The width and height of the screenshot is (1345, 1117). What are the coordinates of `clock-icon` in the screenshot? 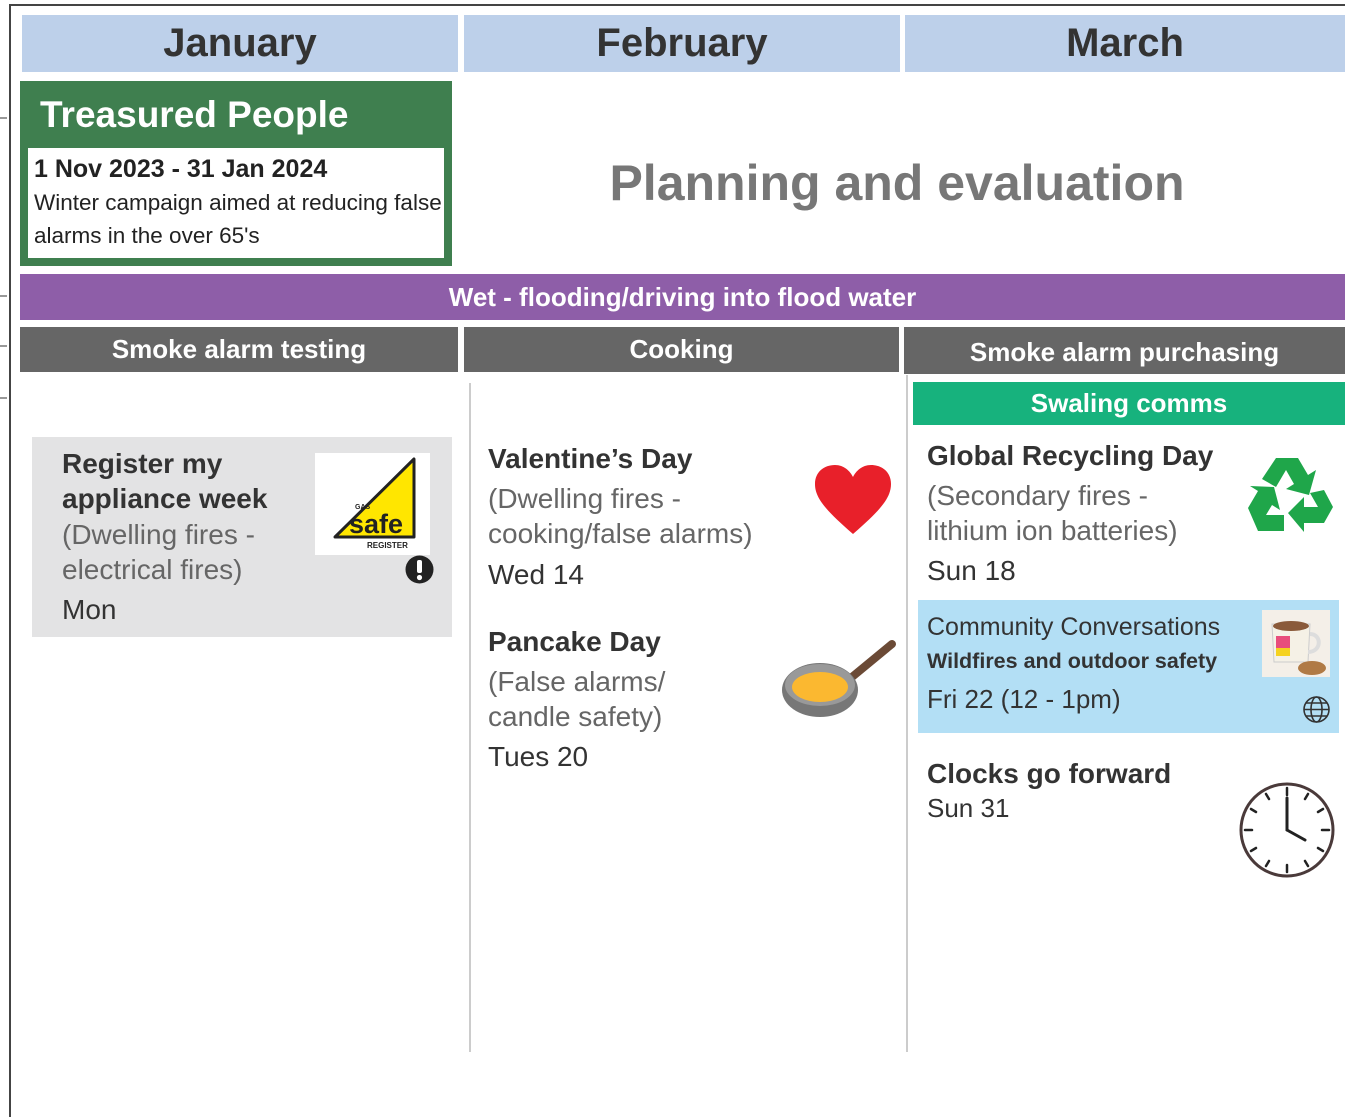 It's located at (1287, 830).